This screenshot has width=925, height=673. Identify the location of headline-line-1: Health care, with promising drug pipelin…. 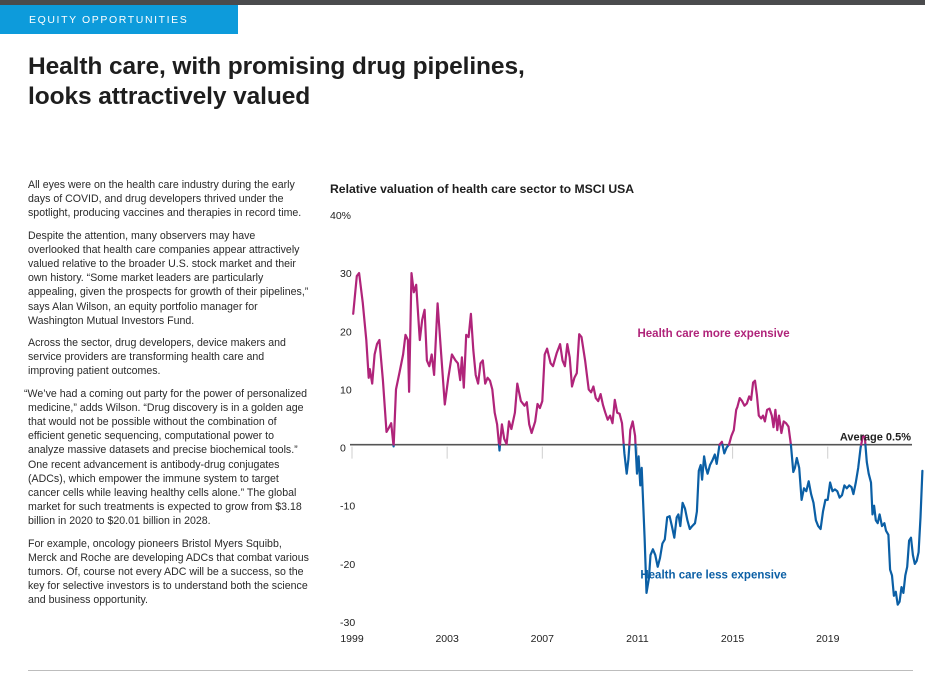
(276, 66).